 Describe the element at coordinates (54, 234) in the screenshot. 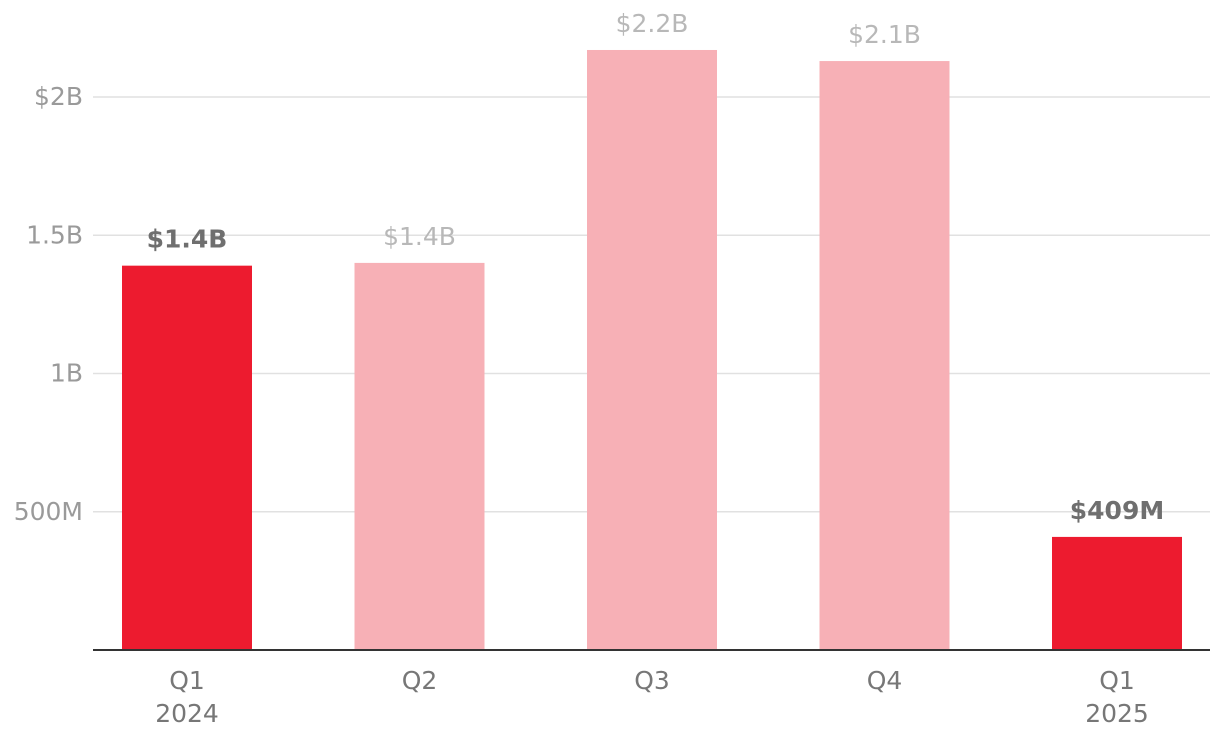

I see `y-tick-label: 1.5B` at that location.